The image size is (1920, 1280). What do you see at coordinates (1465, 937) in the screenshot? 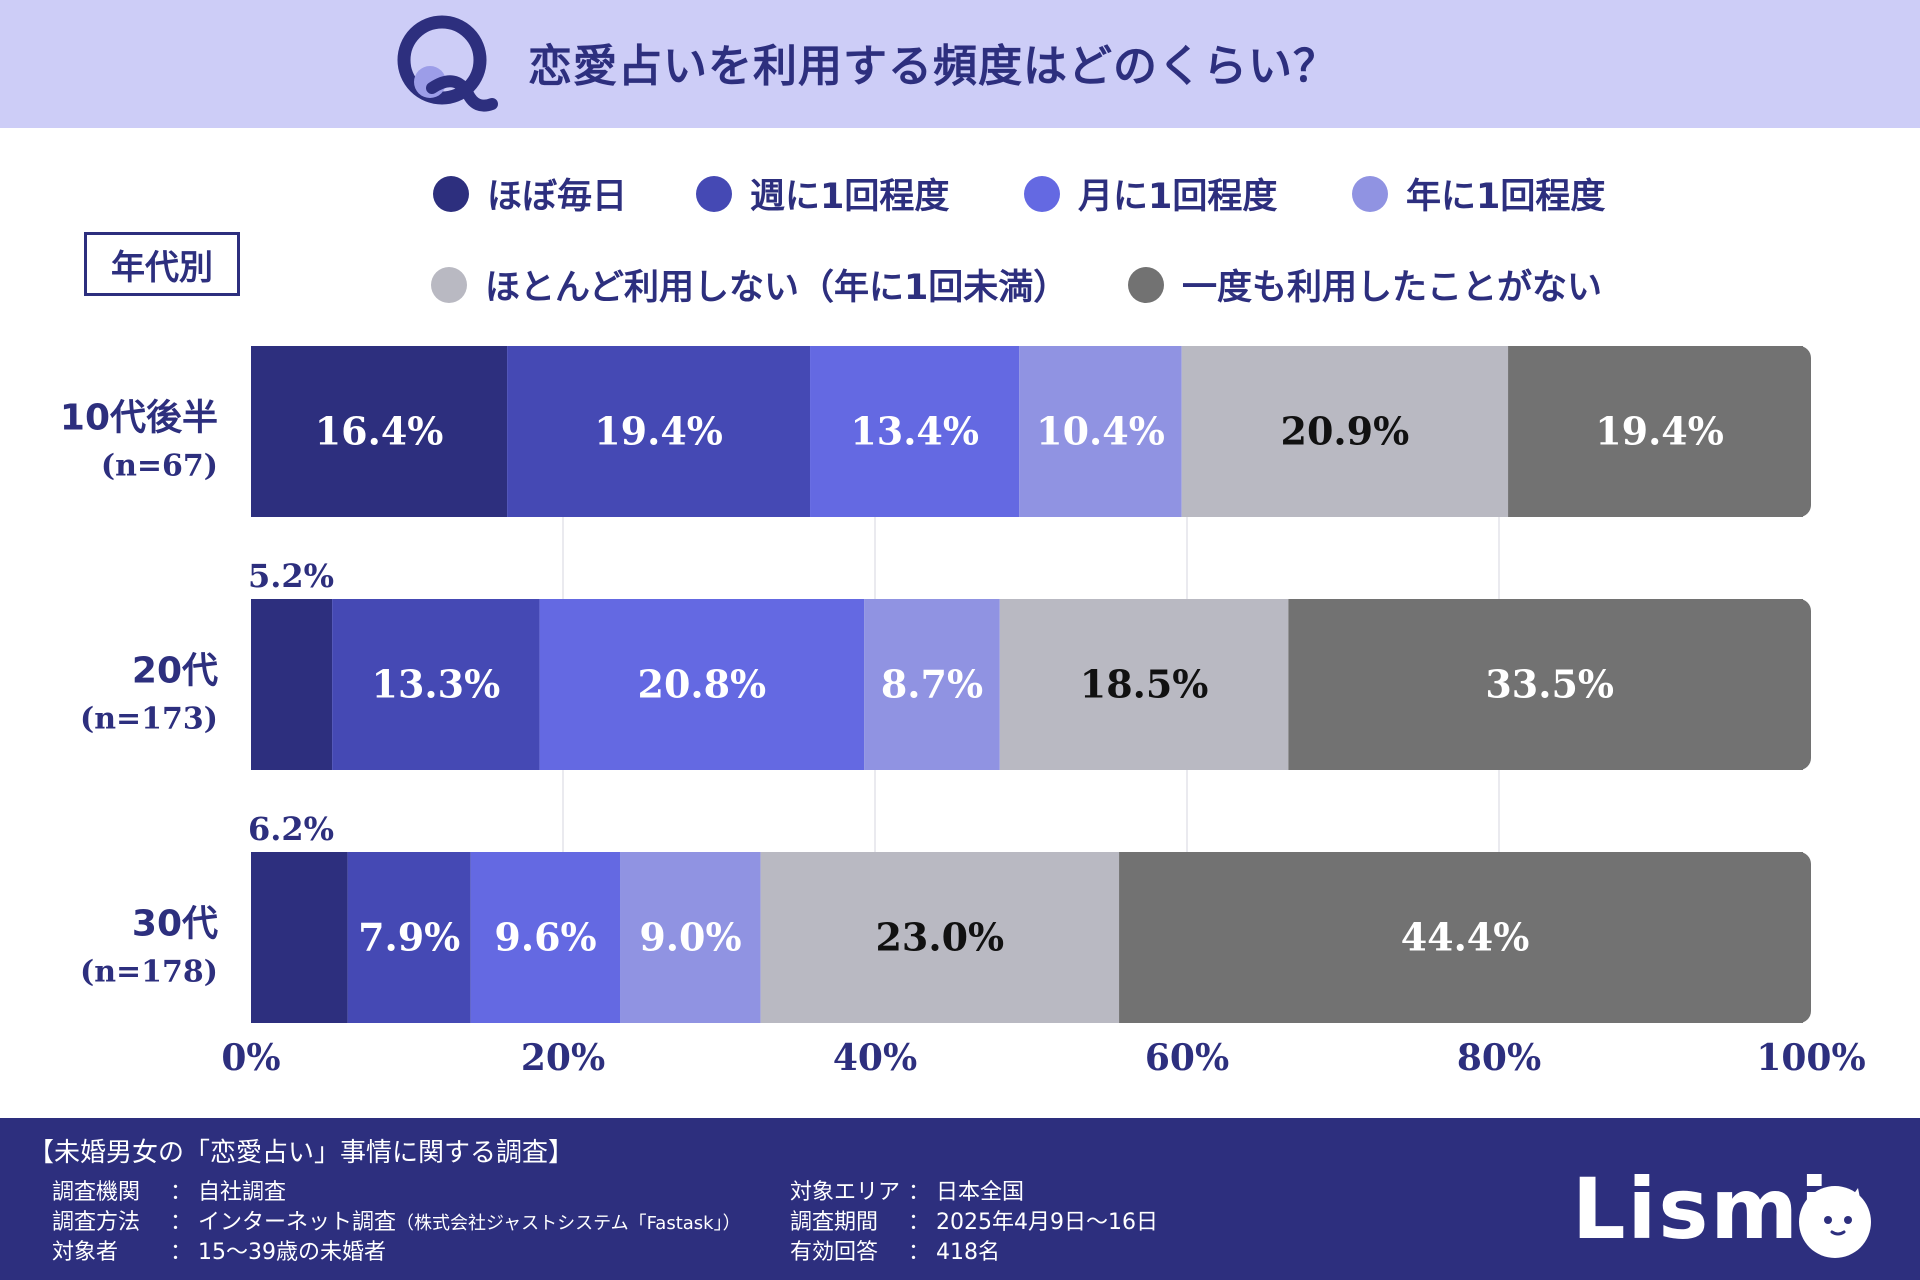
I see `data-label: 44.4%` at bounding box center [1465, 937].